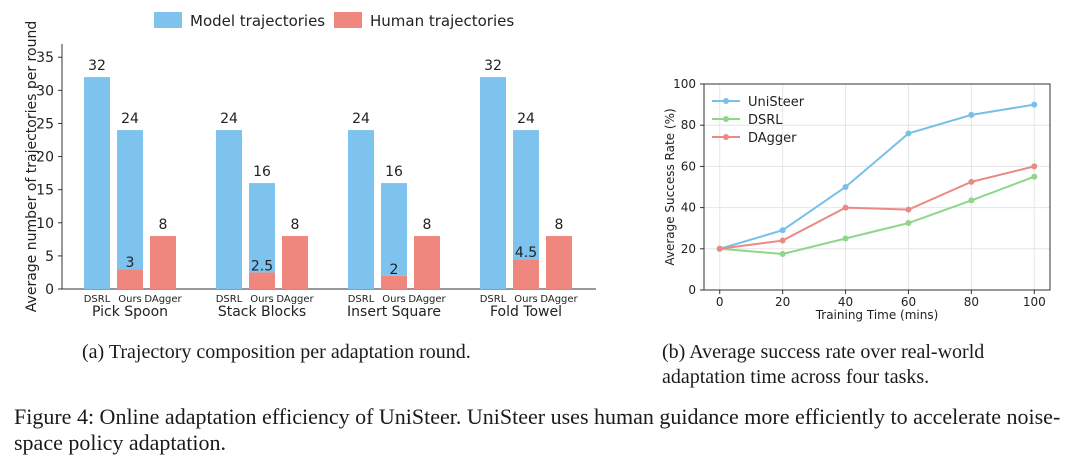  What do you see at coordinates (670, 186) in the screenshot?
I see `y-axis-label: Average Success Rate (%)` at bounding box center [670, 186].